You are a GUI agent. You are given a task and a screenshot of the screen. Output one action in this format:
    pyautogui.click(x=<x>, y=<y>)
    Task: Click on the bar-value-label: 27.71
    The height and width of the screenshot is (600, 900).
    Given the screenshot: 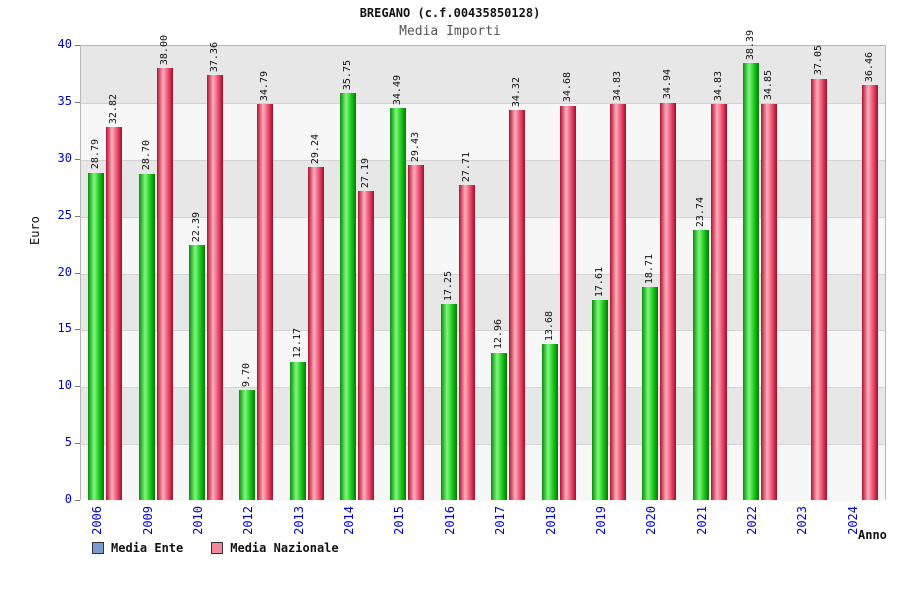 What is the action you would take?
    pyautogui.click(x=466, y=166)
    